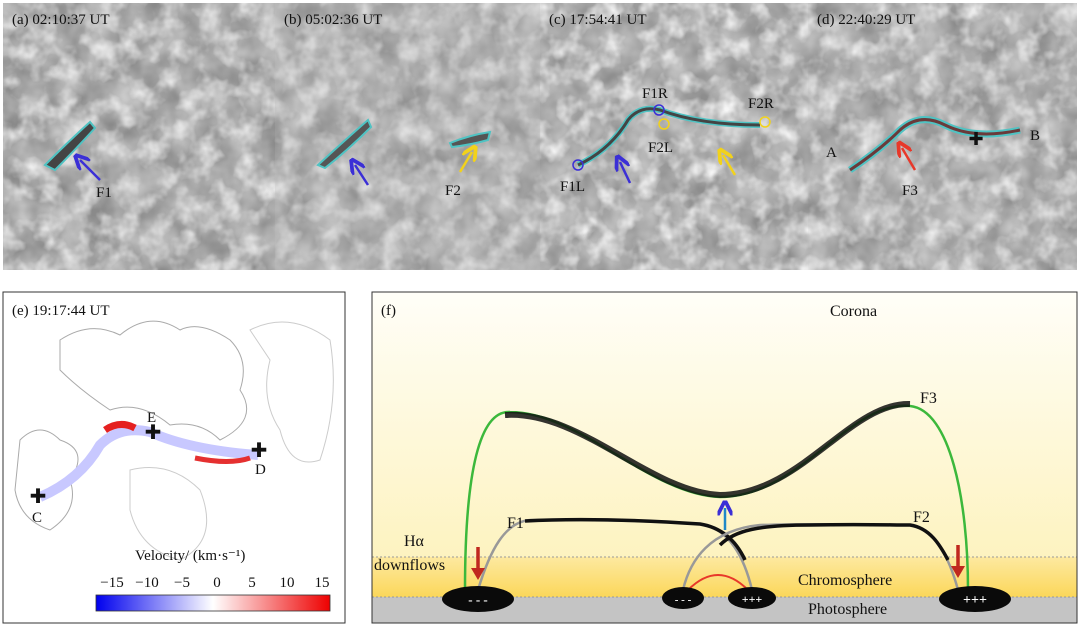 The image size is (1080, 626). Describe the element at coordinates (252, 583) in the screenshot. I see `colorbar-tick-label: 5` at that location.